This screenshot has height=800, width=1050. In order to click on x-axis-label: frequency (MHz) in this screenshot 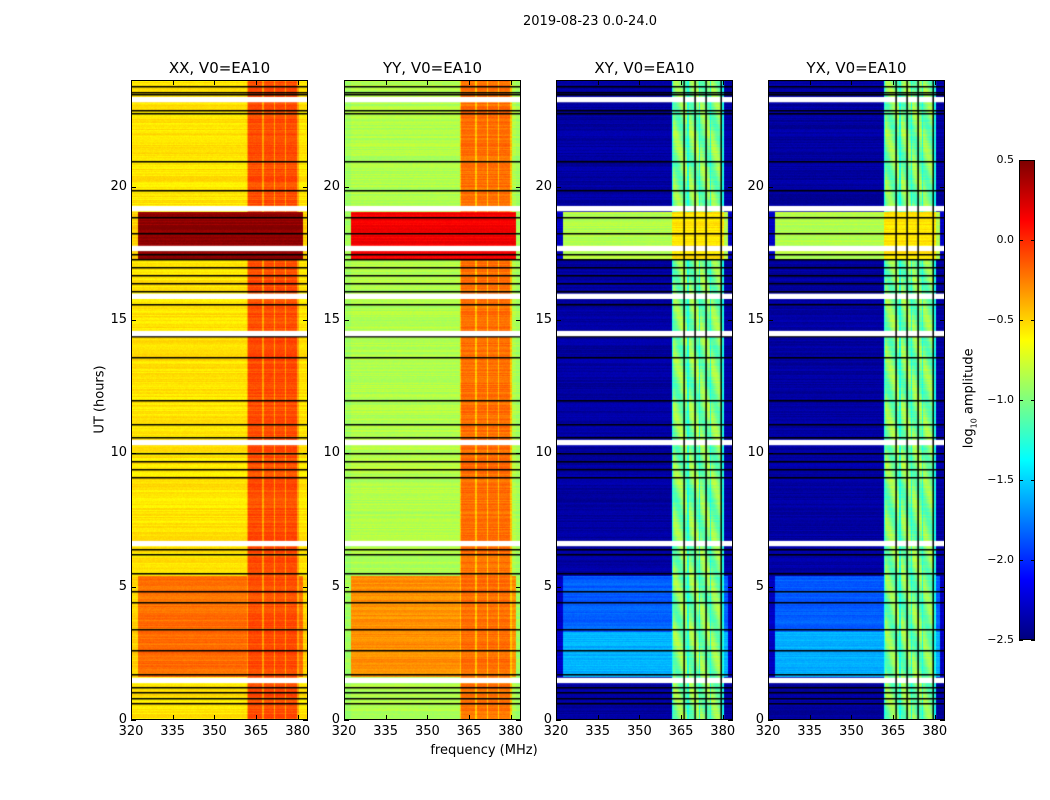, I will do `click(484, 750)`.